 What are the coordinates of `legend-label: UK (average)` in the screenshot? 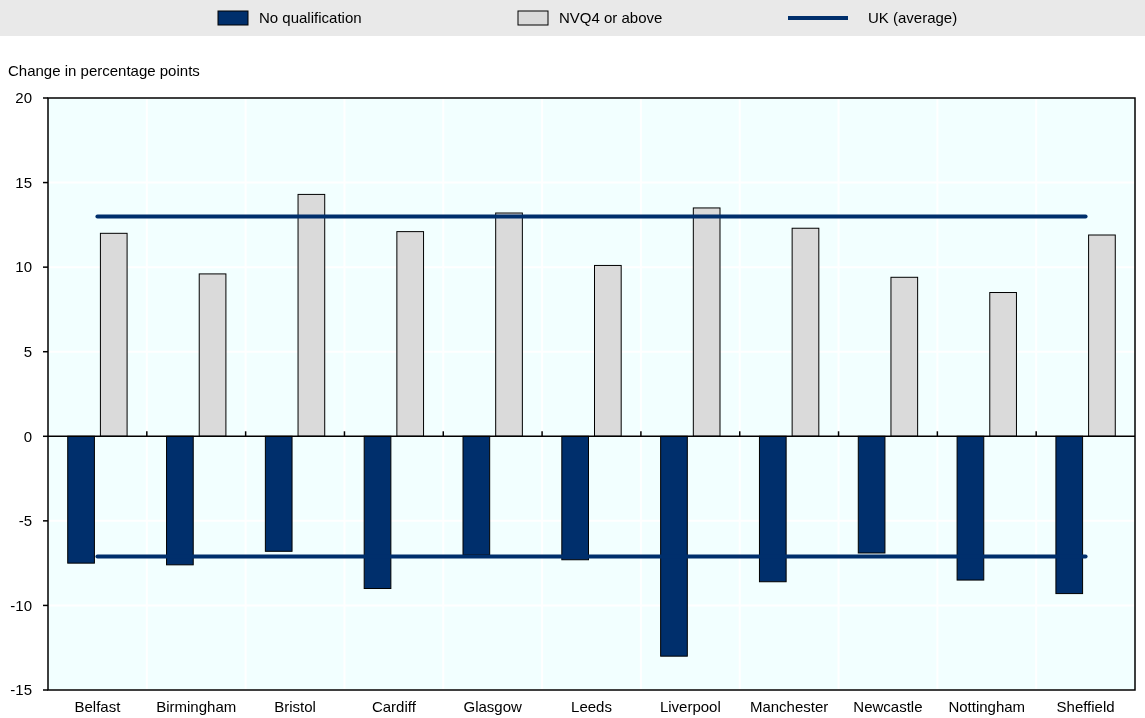 It's located at (913, 17).